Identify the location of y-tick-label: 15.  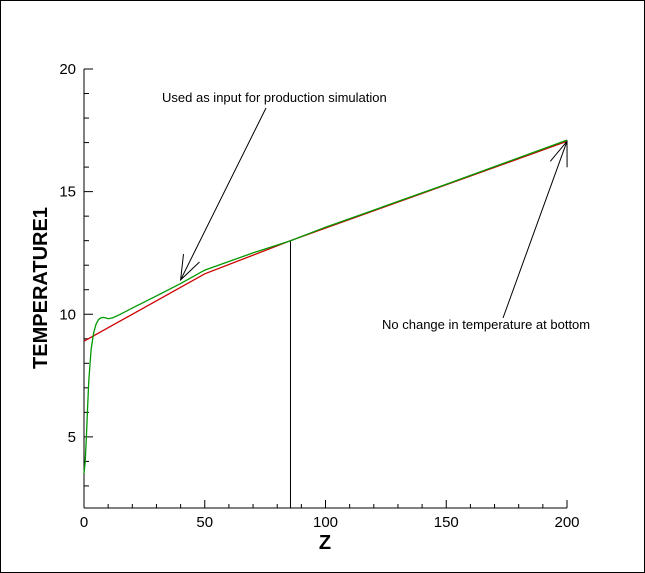
(67, 192).